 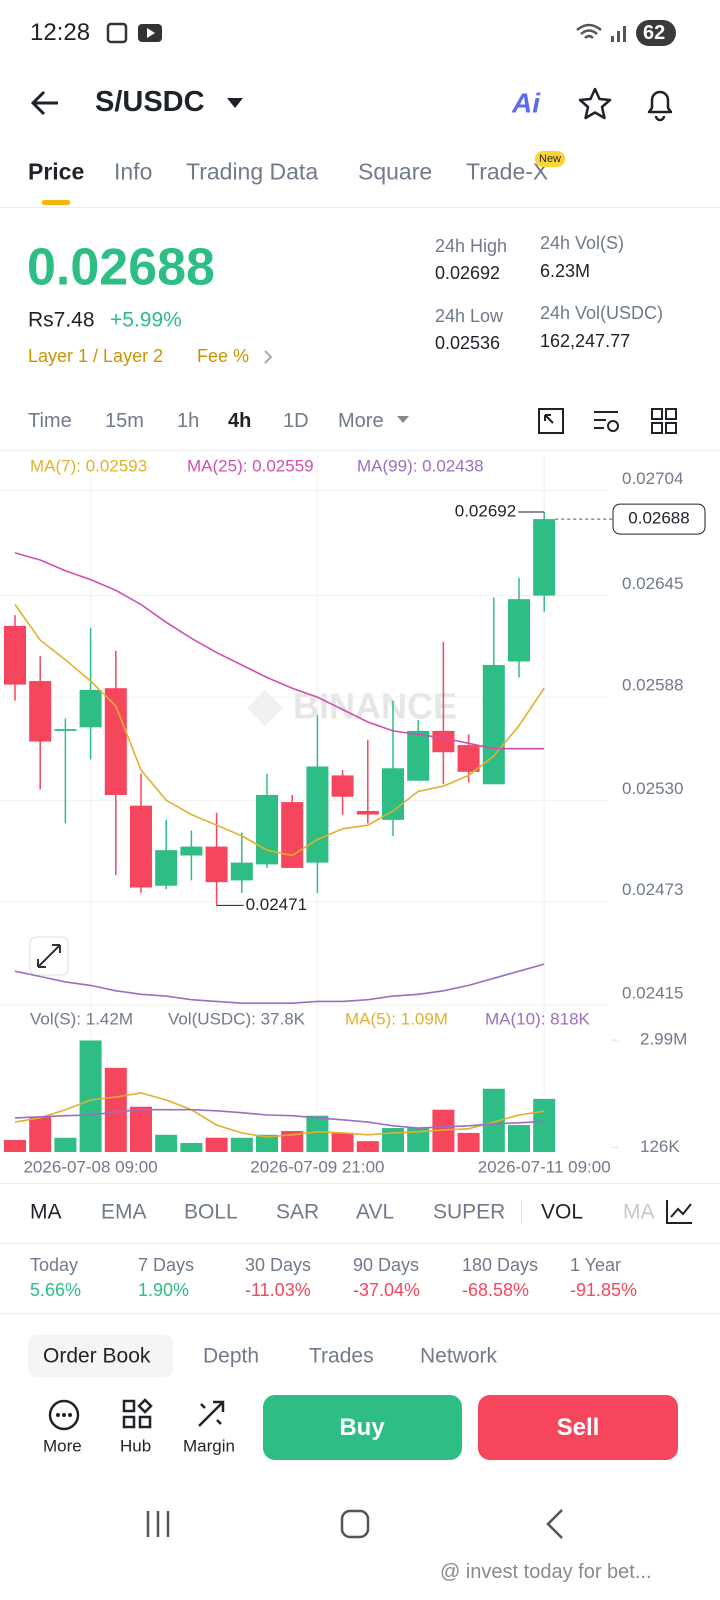 I want to click on chart-settings, so click(x=607, y=421).